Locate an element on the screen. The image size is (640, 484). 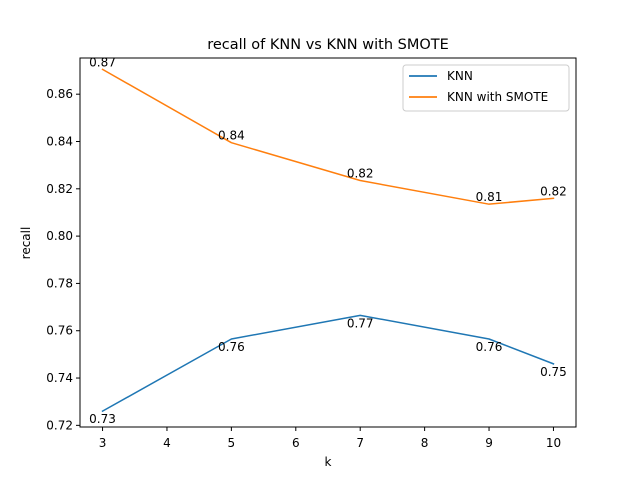
y-tick-label: 0.84 is located at coordinates (59, 141).